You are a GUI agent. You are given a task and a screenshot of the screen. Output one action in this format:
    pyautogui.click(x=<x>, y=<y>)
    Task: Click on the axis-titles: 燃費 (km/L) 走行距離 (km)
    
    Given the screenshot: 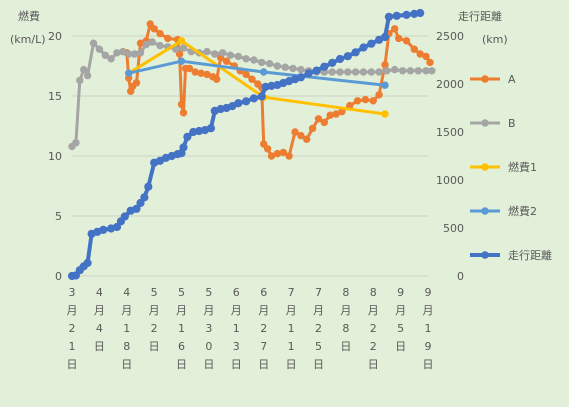 What is the action you would take?
    pyautogui.click(x=259, y=27)
    